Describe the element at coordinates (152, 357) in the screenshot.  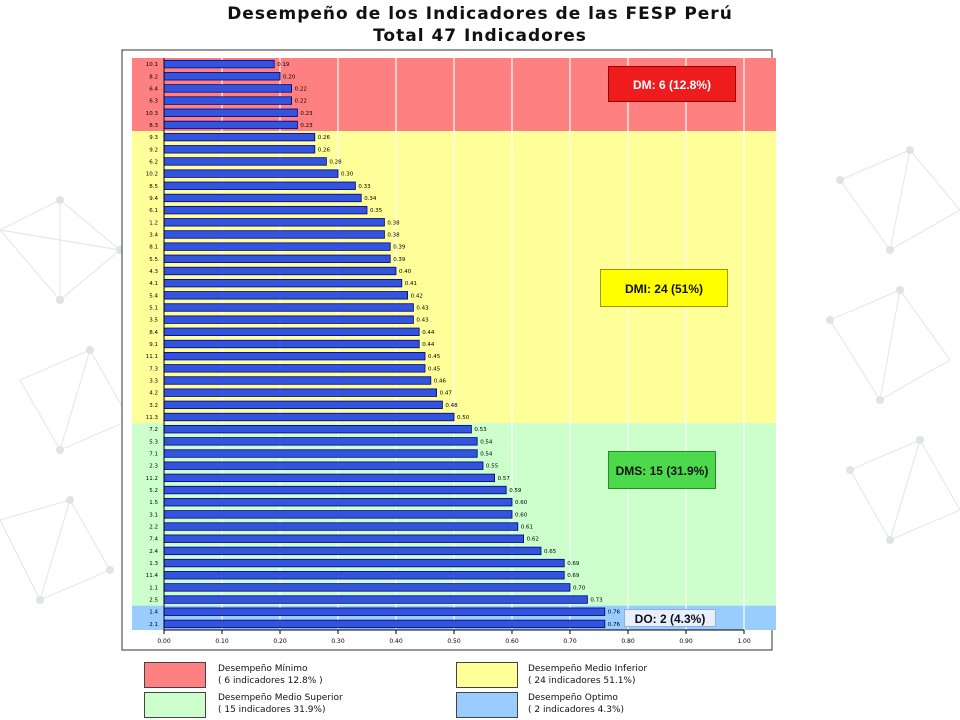
I see `category-label: 11.1` at that location.